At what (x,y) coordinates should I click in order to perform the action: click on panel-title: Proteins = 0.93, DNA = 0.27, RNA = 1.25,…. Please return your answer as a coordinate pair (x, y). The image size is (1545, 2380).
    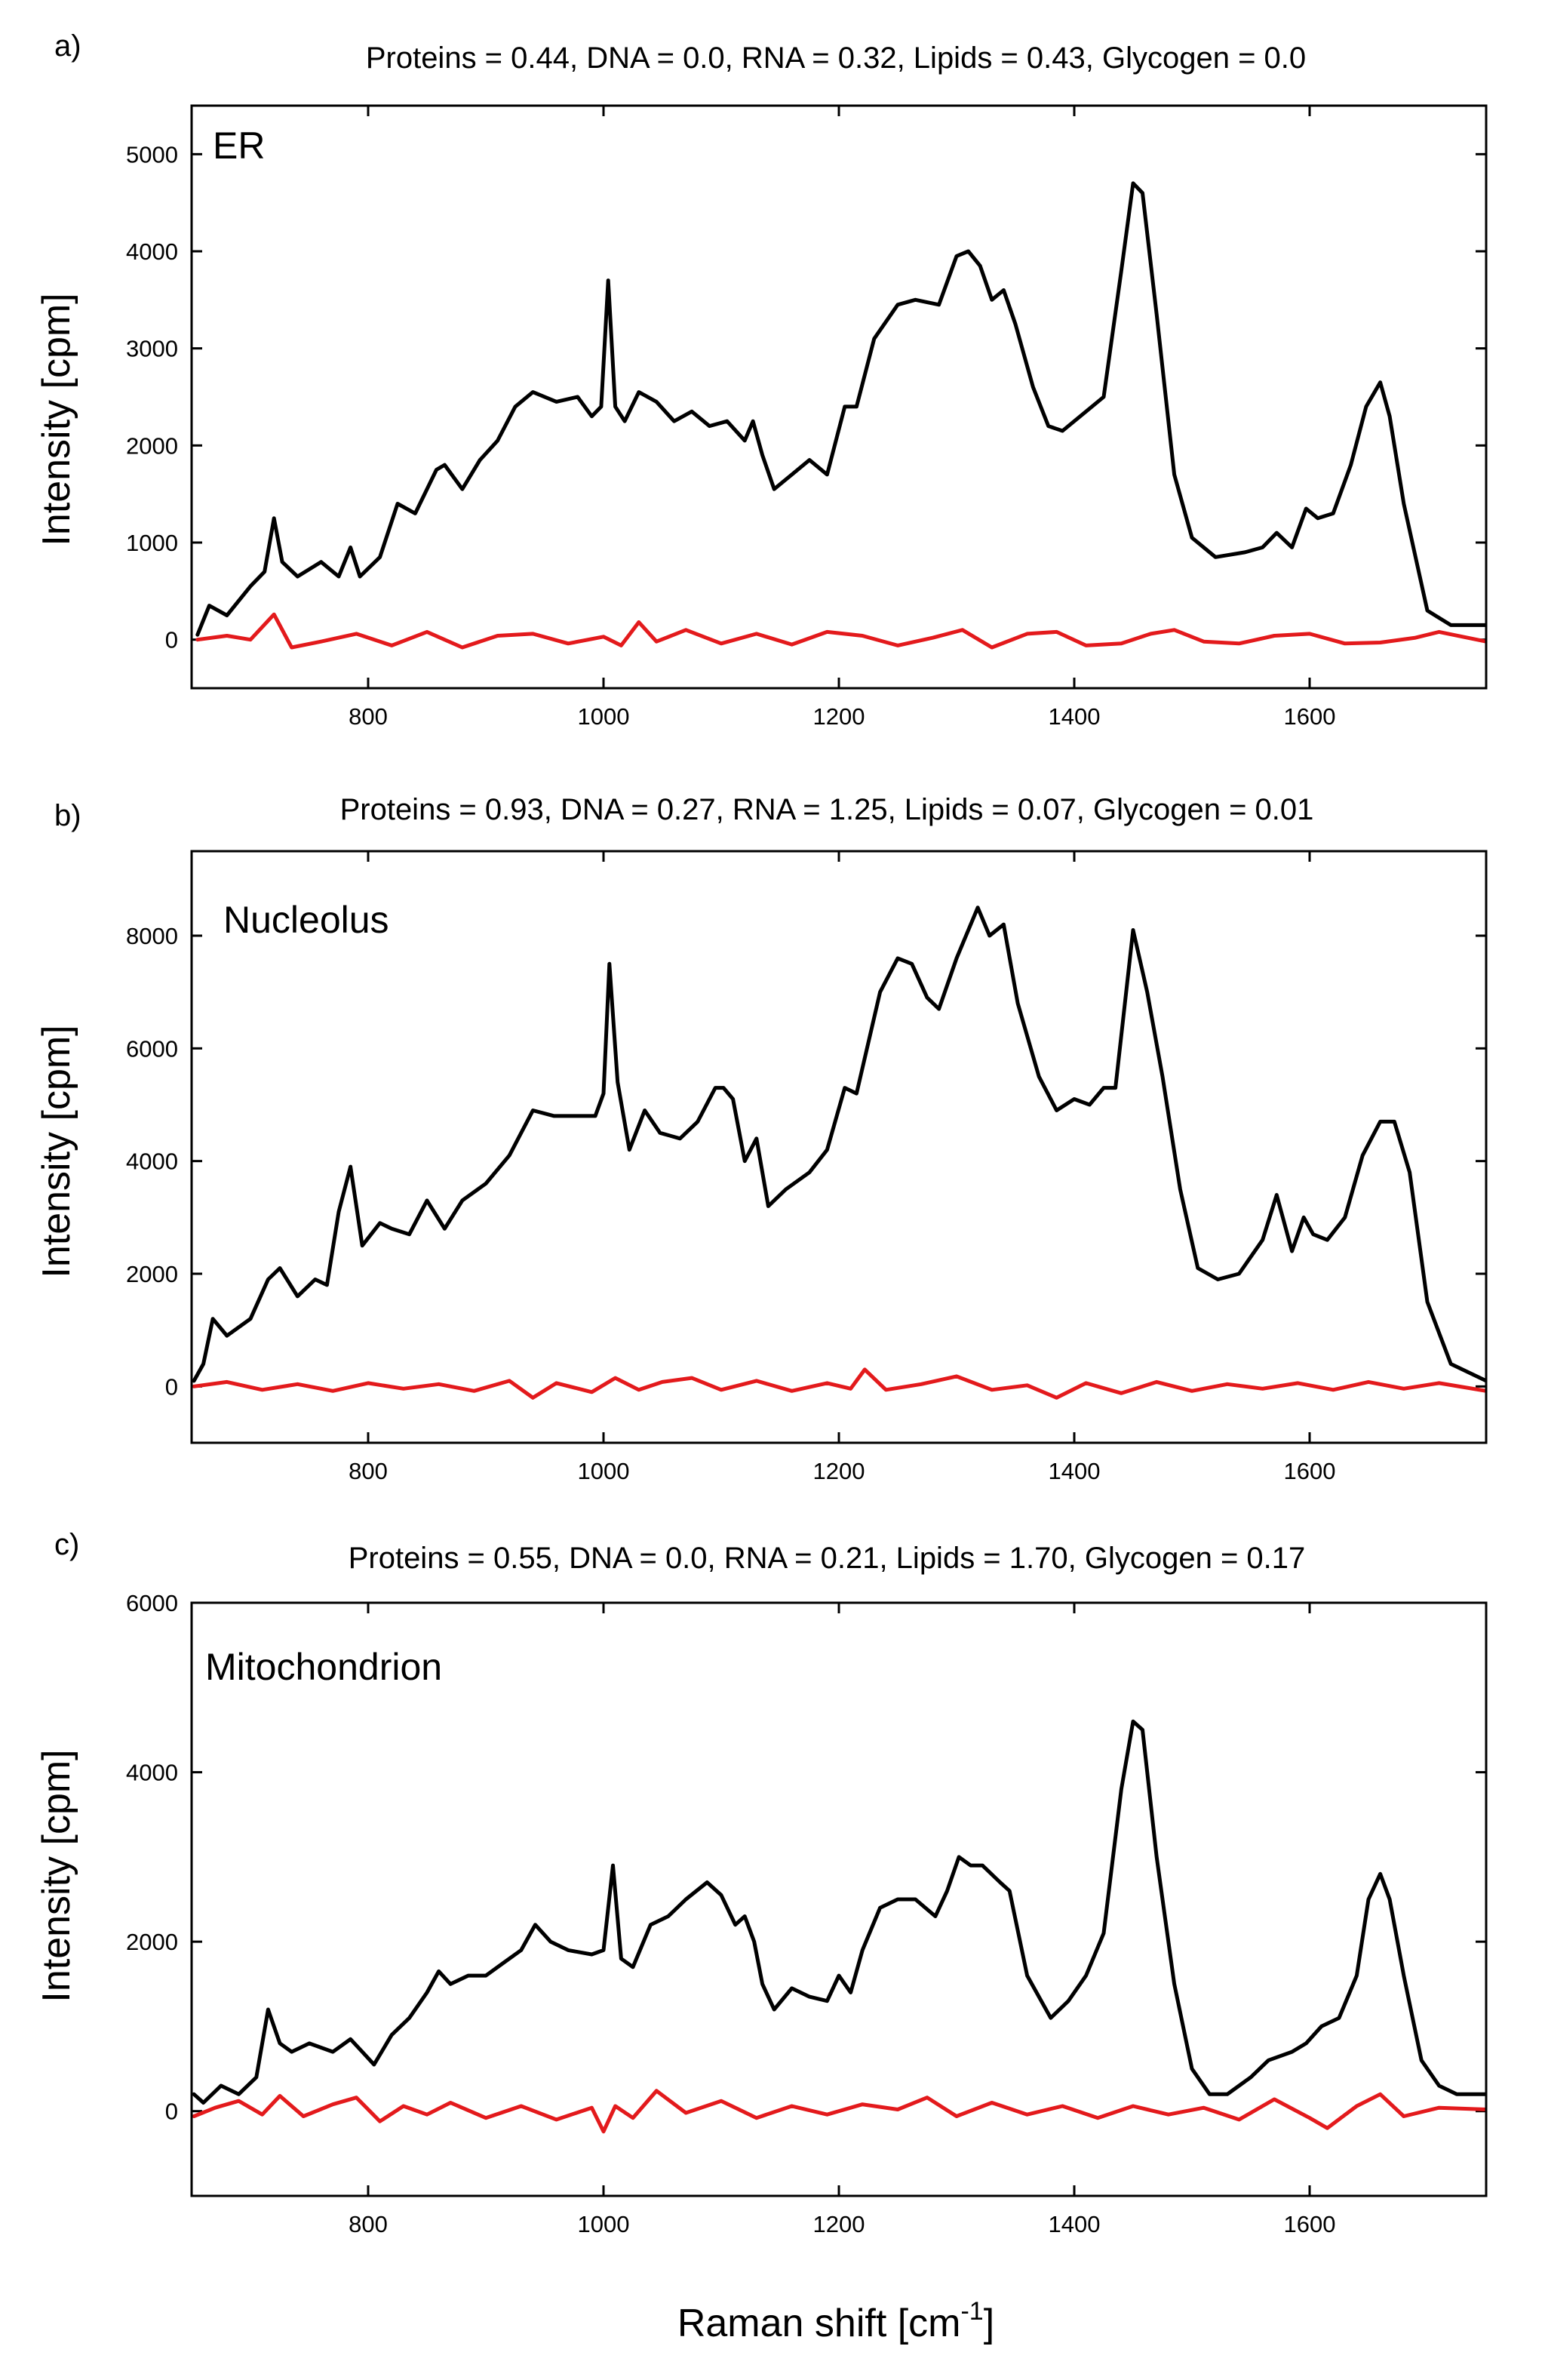
    Looking at the image, I should click on (827, 809).